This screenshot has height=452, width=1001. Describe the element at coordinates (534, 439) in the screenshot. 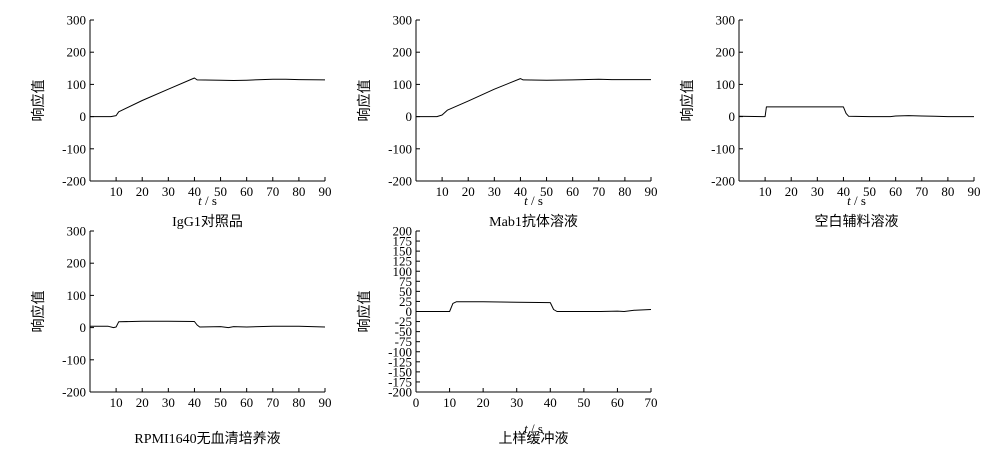

I see `panel-caption: 上样缓冲液` at that location.